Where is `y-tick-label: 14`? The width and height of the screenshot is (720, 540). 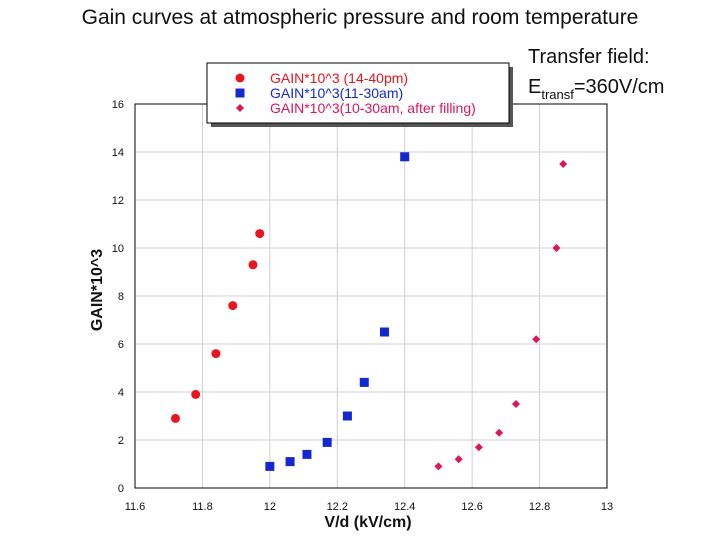 y-tick-label: 14 is located at coordinates (118, 153).